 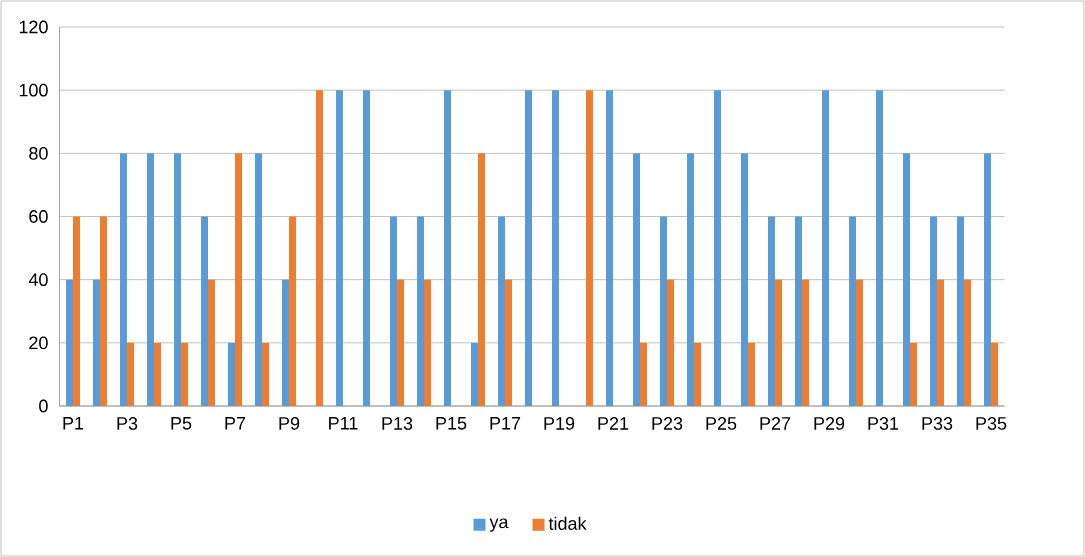 I want to click on x-tick-label: P29, so click(x=829, y=423).